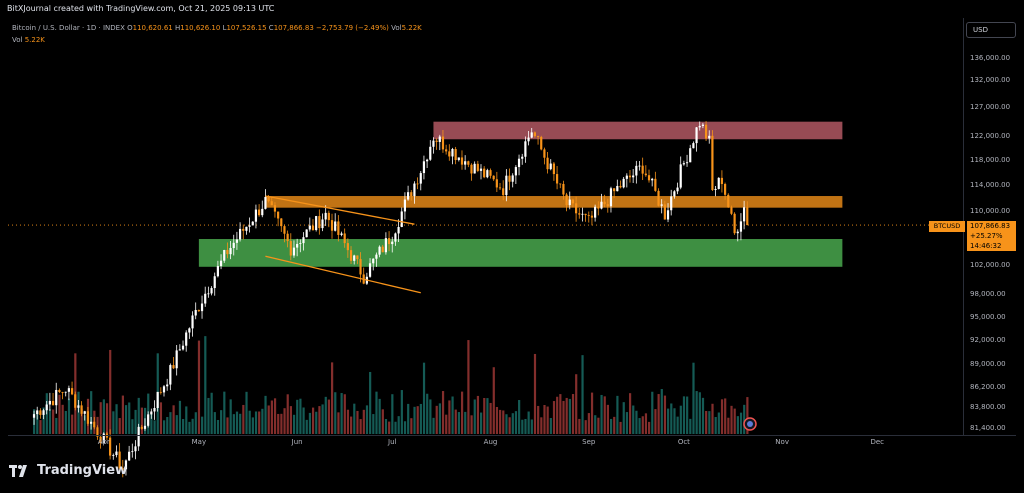  Describe the element at coordinates (68, 28) in the screenshot. I see `symbol-description: Bitcoin / U.S. Dollar · 1D · INDEX` at that location.